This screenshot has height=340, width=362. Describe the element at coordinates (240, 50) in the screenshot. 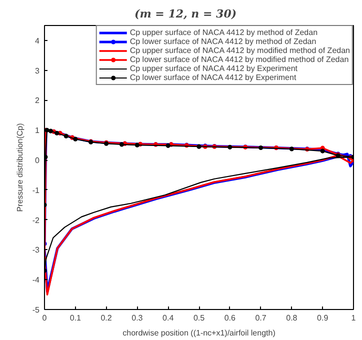

I see `legend-label: Cp upper surface of NACA 4412 by modified method of Zedan` at that location.